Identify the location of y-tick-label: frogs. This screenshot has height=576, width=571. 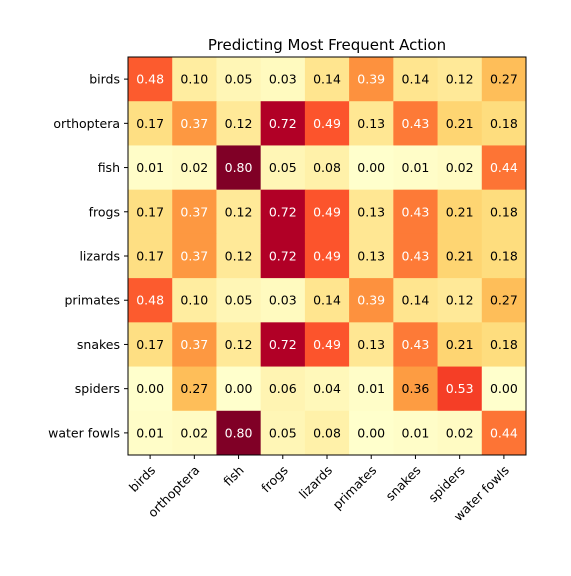
(104, 211).